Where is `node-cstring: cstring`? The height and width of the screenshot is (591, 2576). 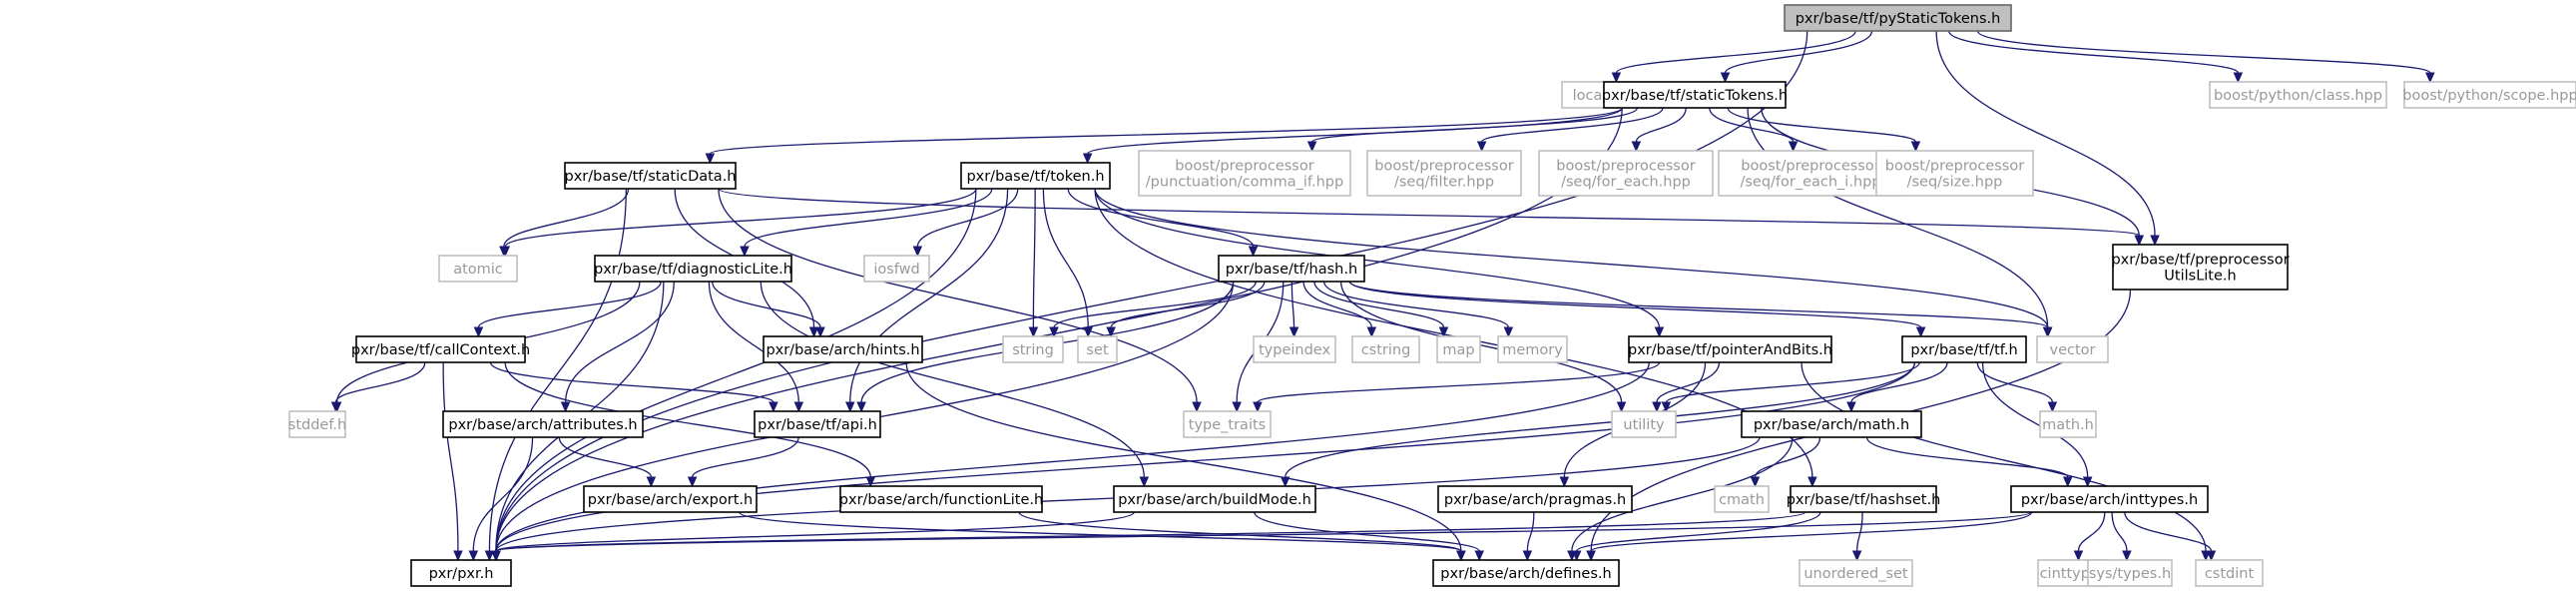
node-cstring: cstring is located at coordinates (1385, 349).